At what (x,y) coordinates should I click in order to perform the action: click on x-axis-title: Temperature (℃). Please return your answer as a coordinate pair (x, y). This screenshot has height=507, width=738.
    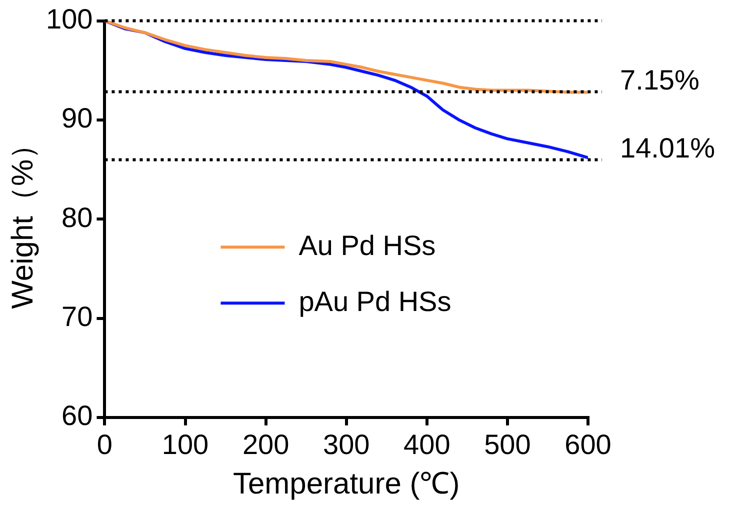
    Looking at the image, I should click on (346, 483).